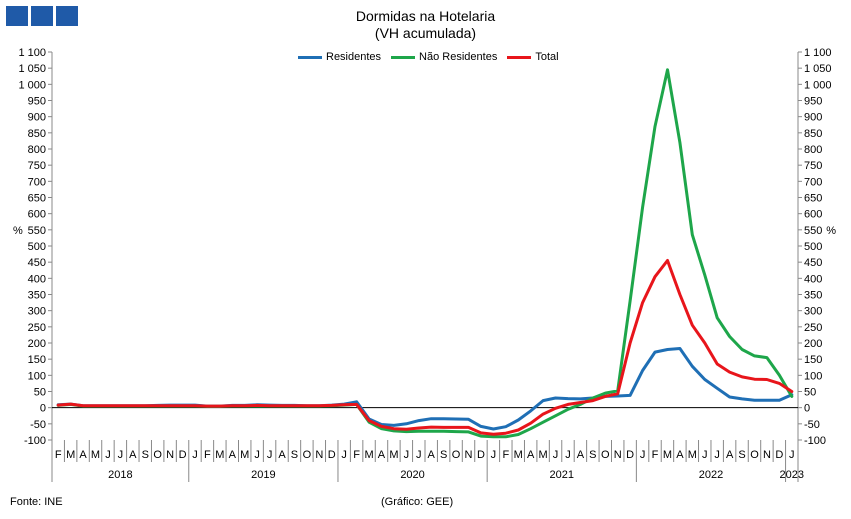 The width and height of the screenshot is (851, 519). Describe the element at coordinates (32, 85) in the screenshot. I see `y-tick-label-left: 1 000` at that location.